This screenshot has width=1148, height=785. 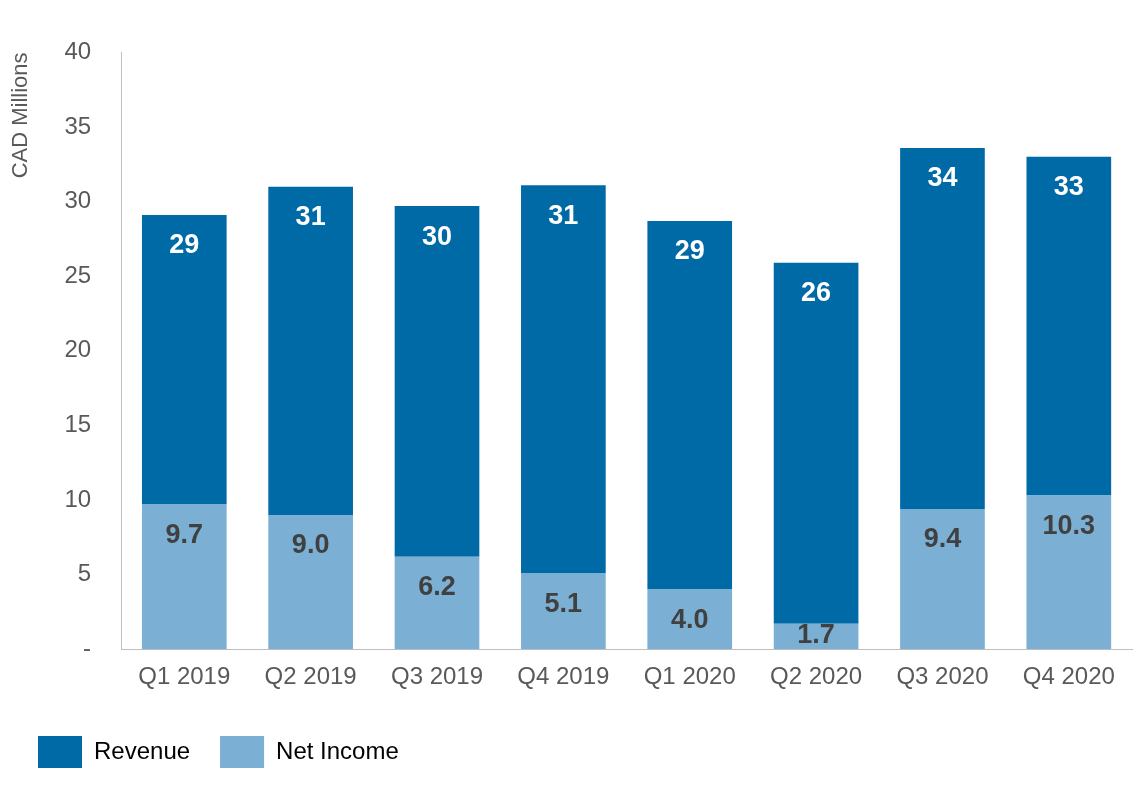 I want to click on total-label: 34, so click(x=942, y=177).